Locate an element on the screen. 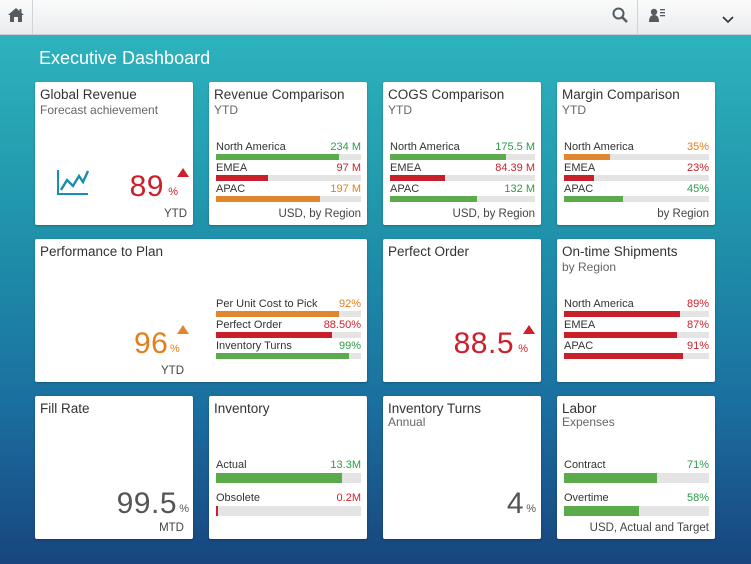 The image size is (751, 564). bar-value: 234 M is located at coordinates (345, 147).